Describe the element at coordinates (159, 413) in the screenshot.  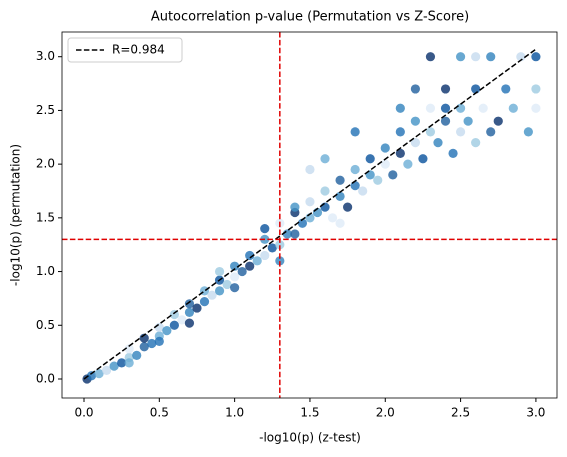
I see `x-tick-label: 0.5` at that location.